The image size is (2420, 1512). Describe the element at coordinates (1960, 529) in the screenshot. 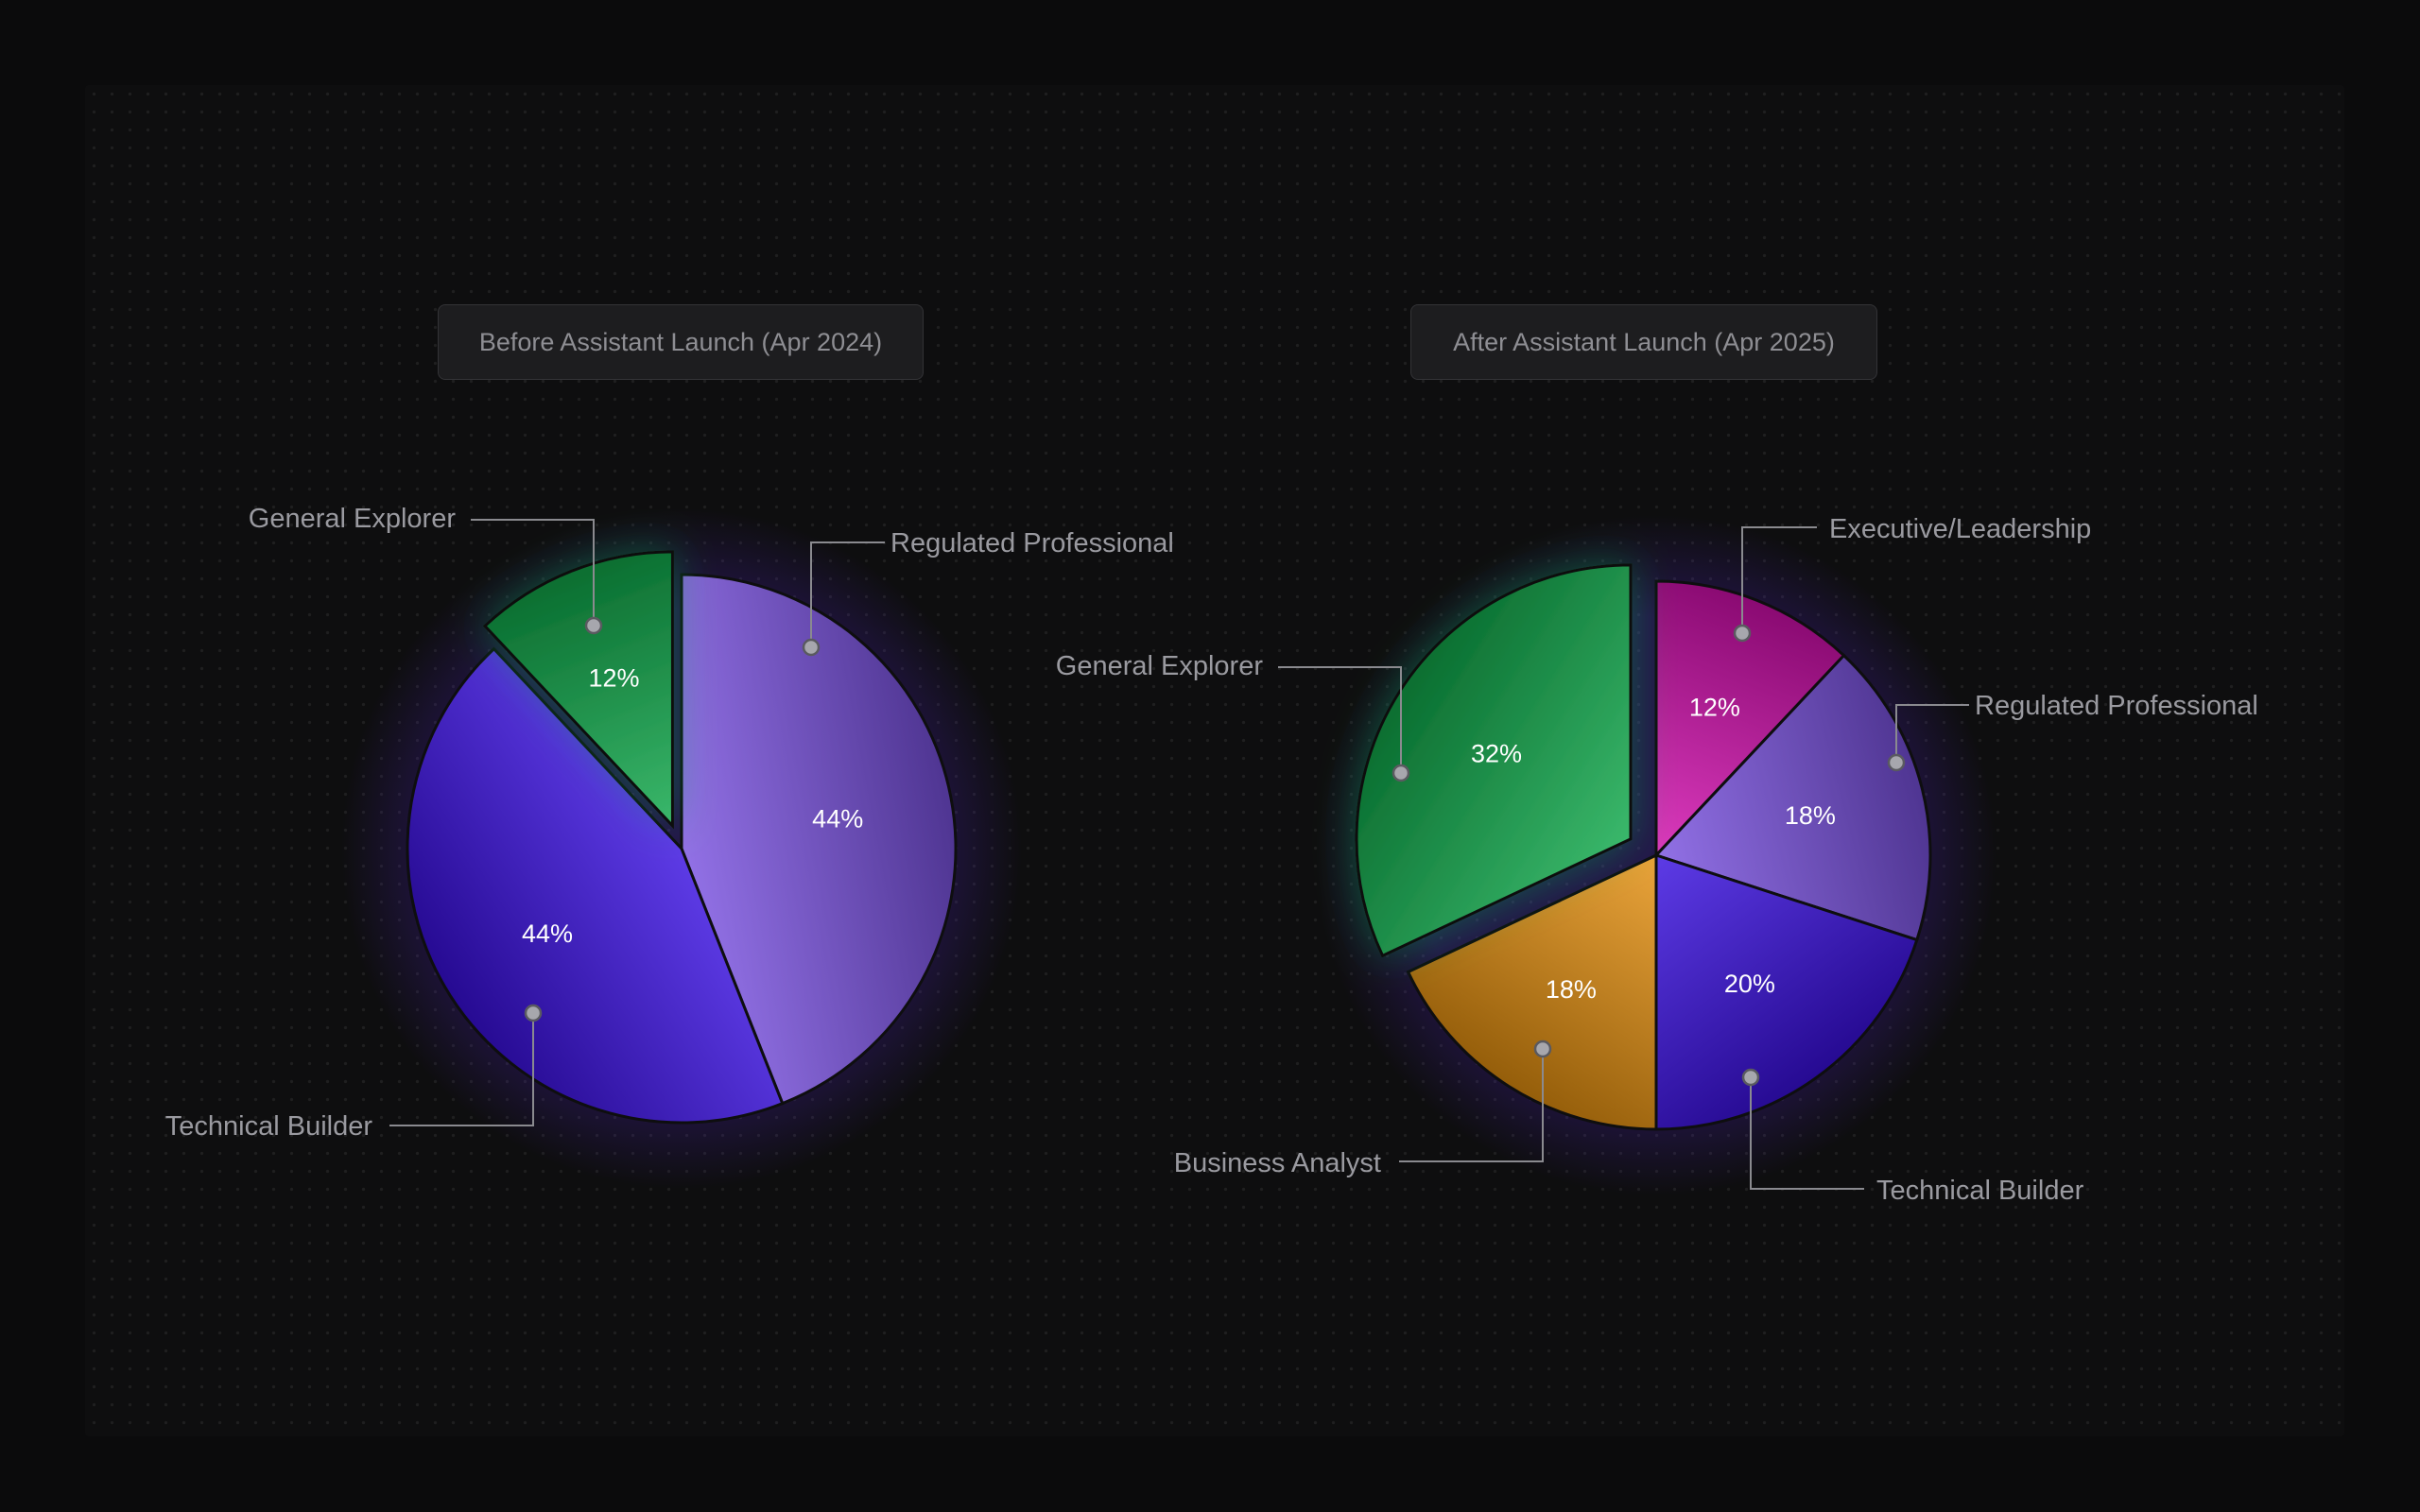

I see `category-label-executive-leadership: Executive/Leadership` at that location.